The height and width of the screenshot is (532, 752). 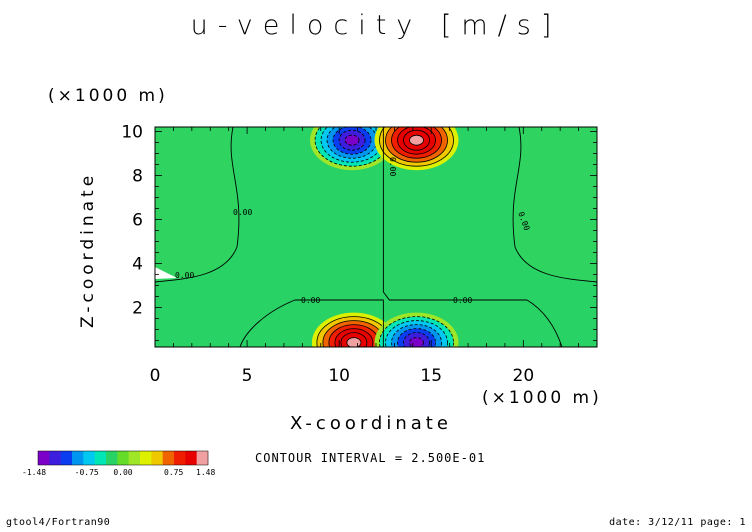 What do you see at coordinates (376, 25) in the screenshot?
I see `chart-title: u-velocity [m/s]` at bounding box center [376, 25].